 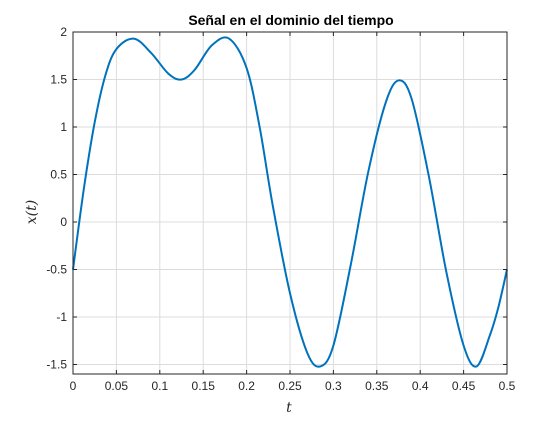 What do you see at coordinates (63, 222) in the screenshot?
I see `y-tick-label: 0` at bounding box center [63, 222].